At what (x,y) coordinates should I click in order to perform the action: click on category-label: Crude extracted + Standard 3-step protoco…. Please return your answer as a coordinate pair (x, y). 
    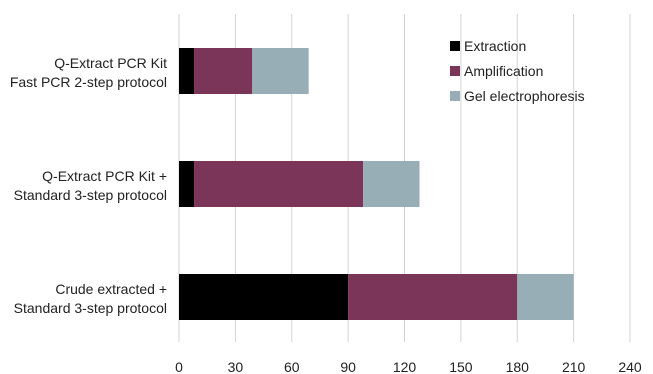
    Looking at the image, I should click on (90, 298).